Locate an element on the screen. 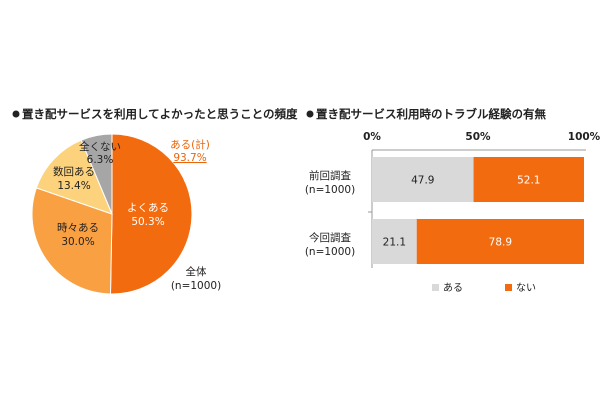  pie-slice-tokidoki is located at coordinates (72, 241).